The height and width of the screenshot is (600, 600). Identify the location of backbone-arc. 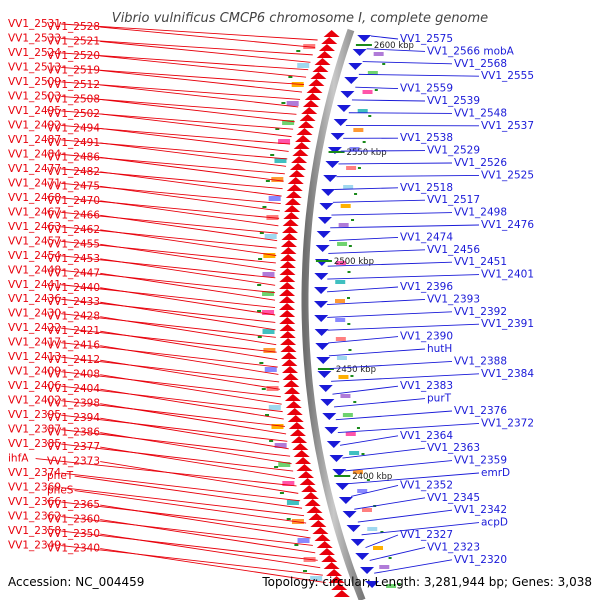
(333, 314).